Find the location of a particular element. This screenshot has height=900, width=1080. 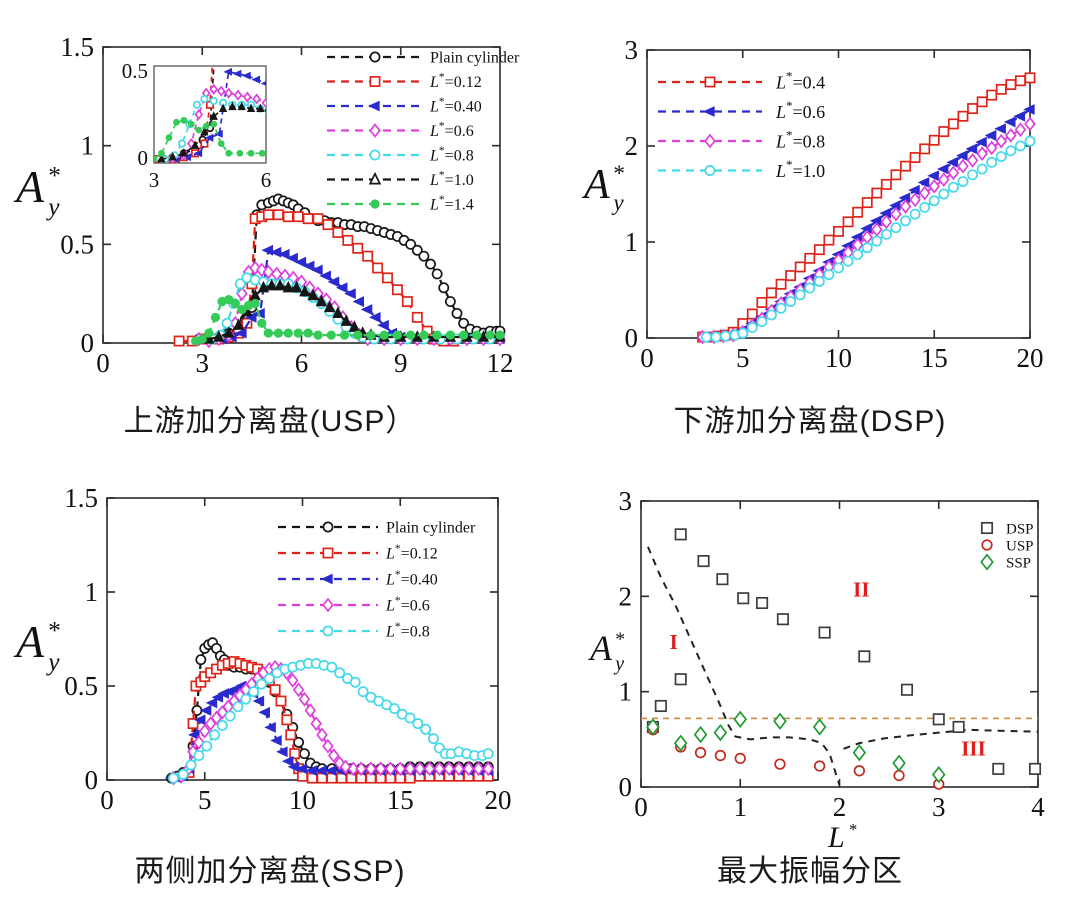

inset-x-tick: 6 is located at coordinates (266, 180).